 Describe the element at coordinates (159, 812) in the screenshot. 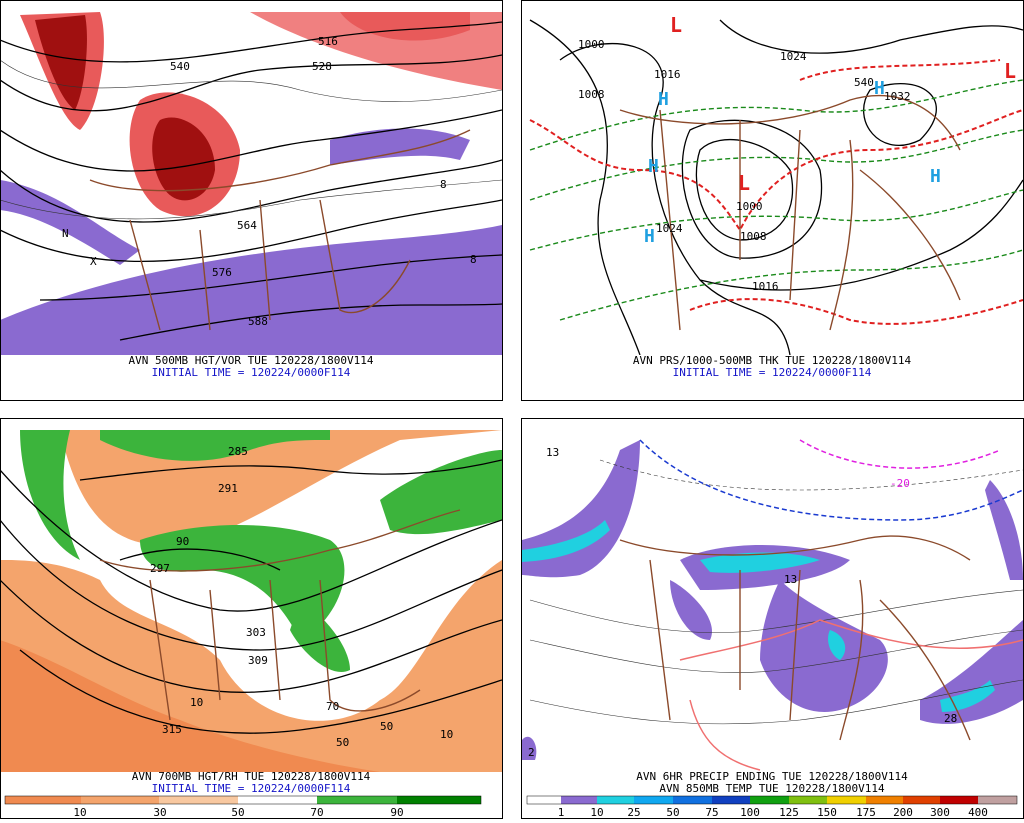

I see `colorbar-label: 30` at that location.